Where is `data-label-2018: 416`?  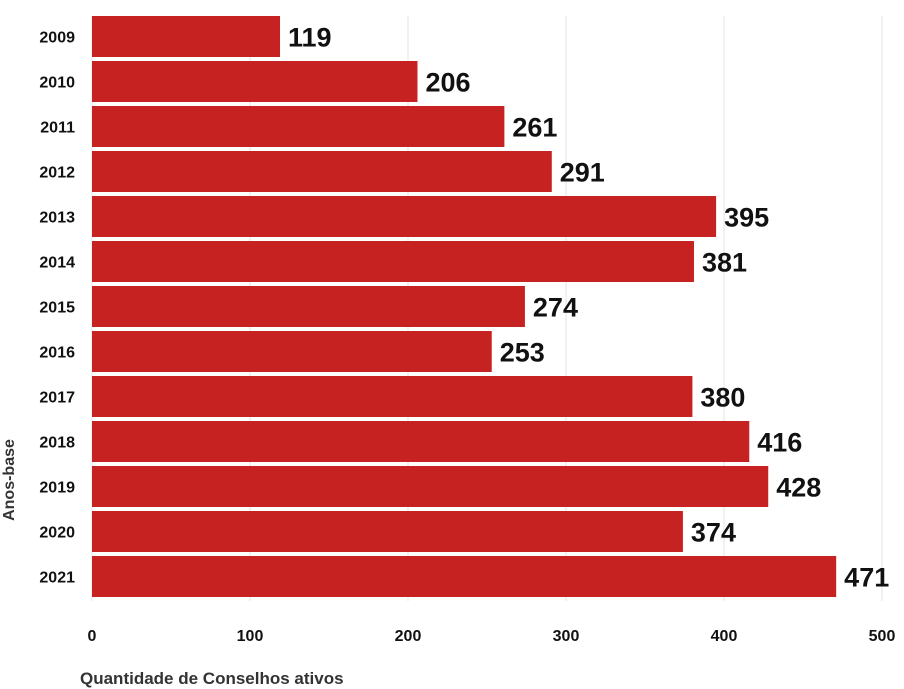
data-label-2018: 416 is located at coordinates (779, 443).